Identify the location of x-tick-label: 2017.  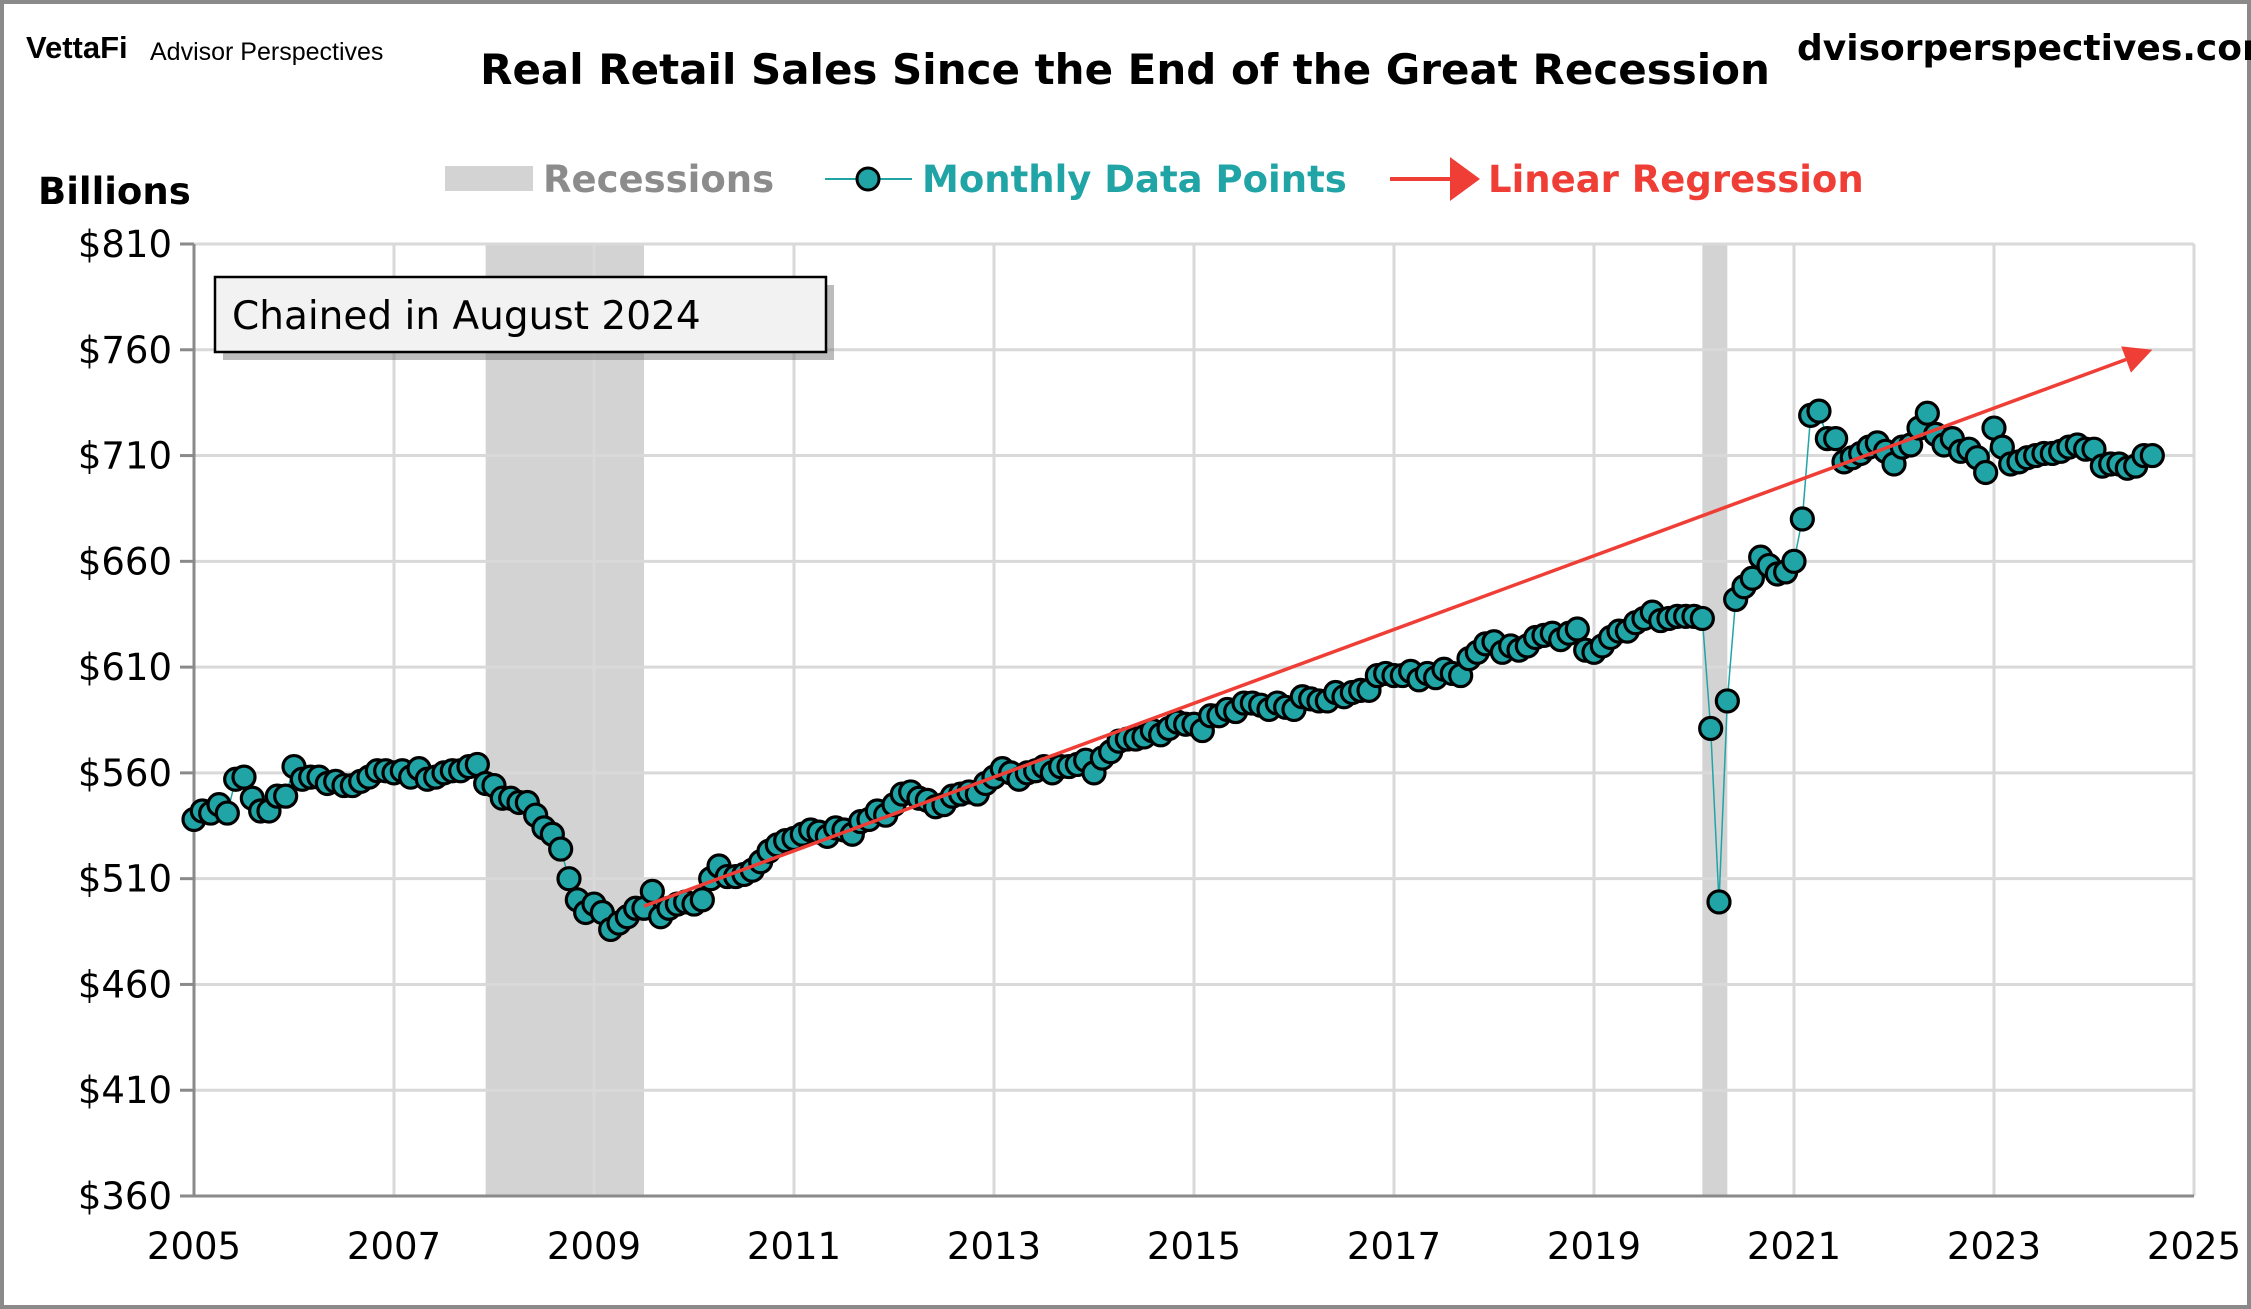
(1394, 1246).